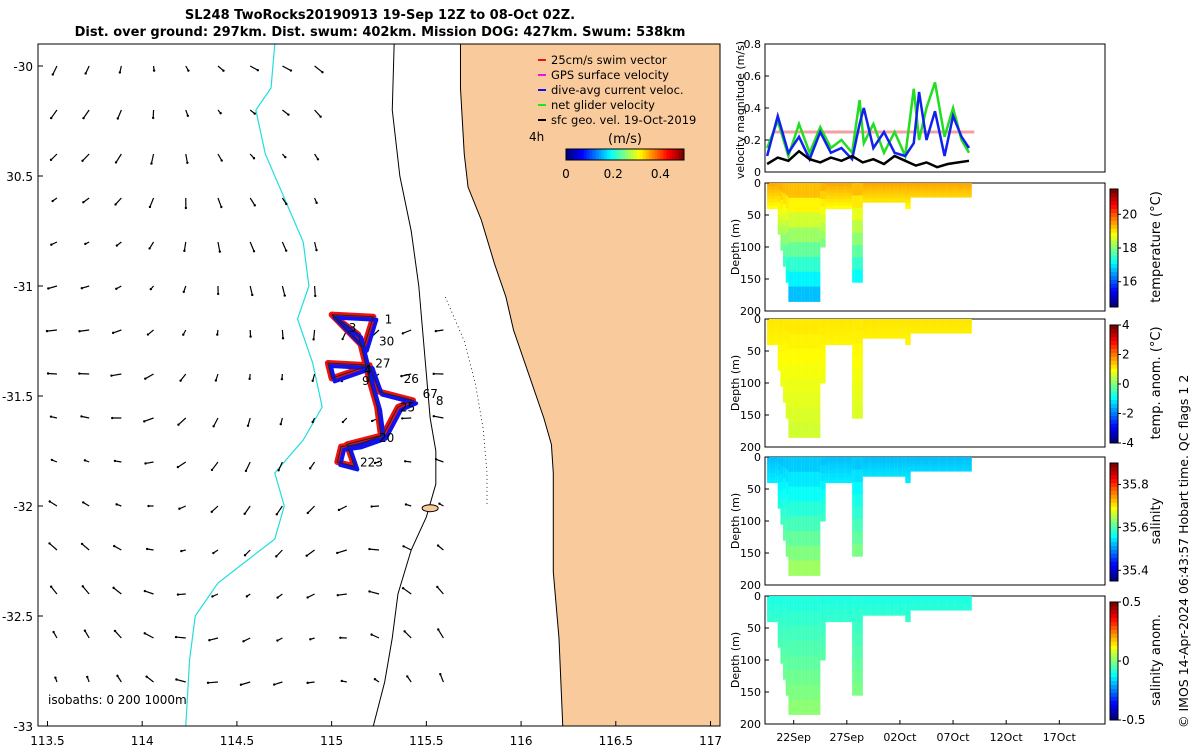 The width and height of the screenshot is (1200, 750). Describe the element at coordinates (1128, 414) in the screenshot. I see `temp_anom-colorbar-tick-label: -2` at that location.